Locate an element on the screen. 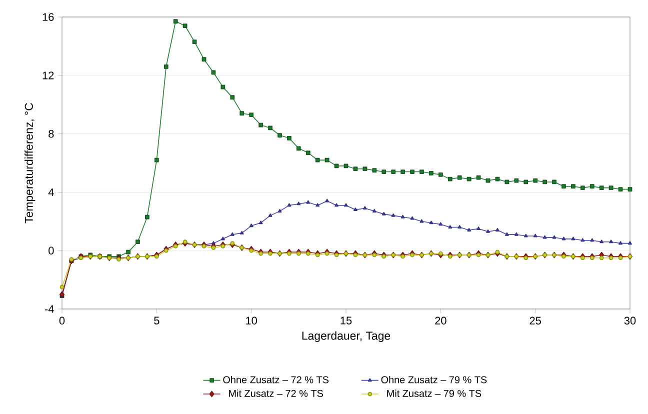 This screenshot has width=648, height=414. x-tick-label: 5 is located at coordinates (157, 320).